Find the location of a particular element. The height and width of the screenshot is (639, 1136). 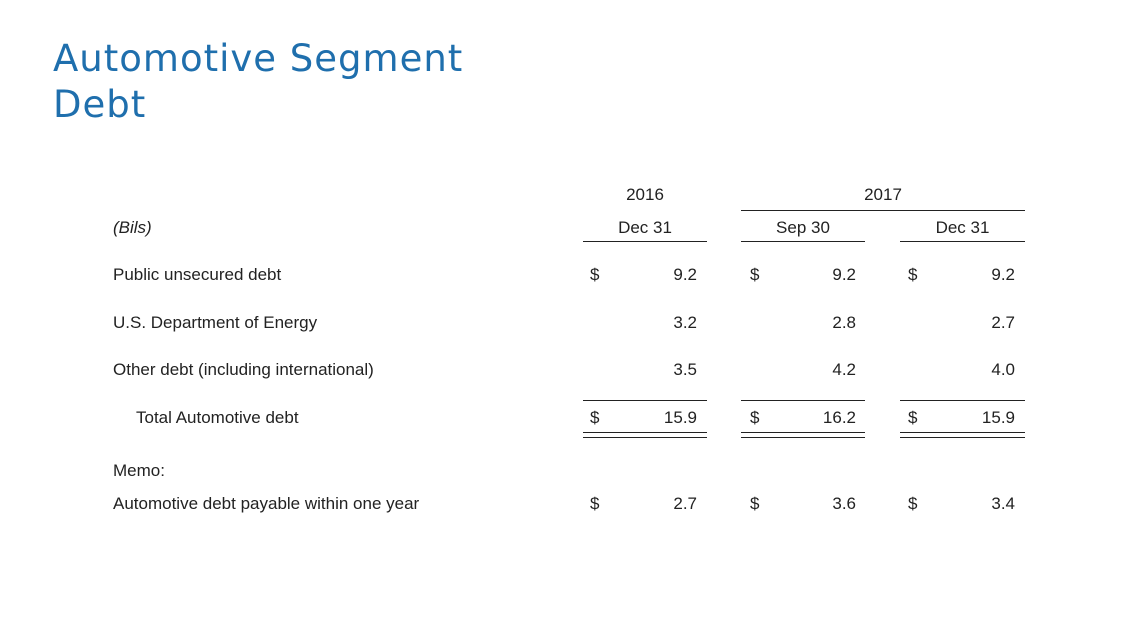

page-title: Automotive Segment Debt is located at coordinates (258, 82).